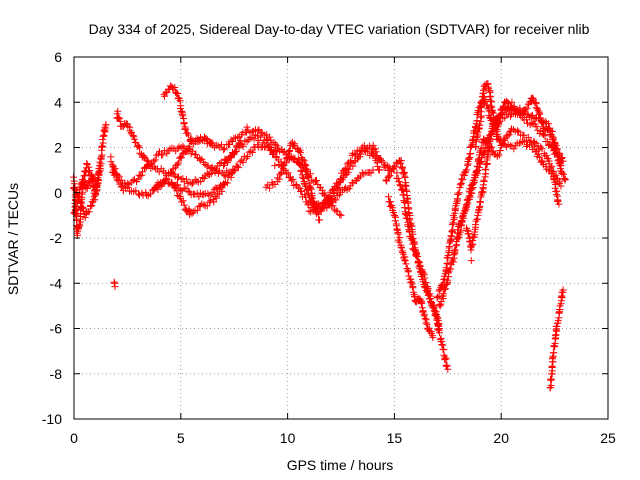 The height and width of the screenshot is (480, 640). Describe the element at coordinates (56, 238) in the screenshot. I see `y-tick-label: -2` at that location.